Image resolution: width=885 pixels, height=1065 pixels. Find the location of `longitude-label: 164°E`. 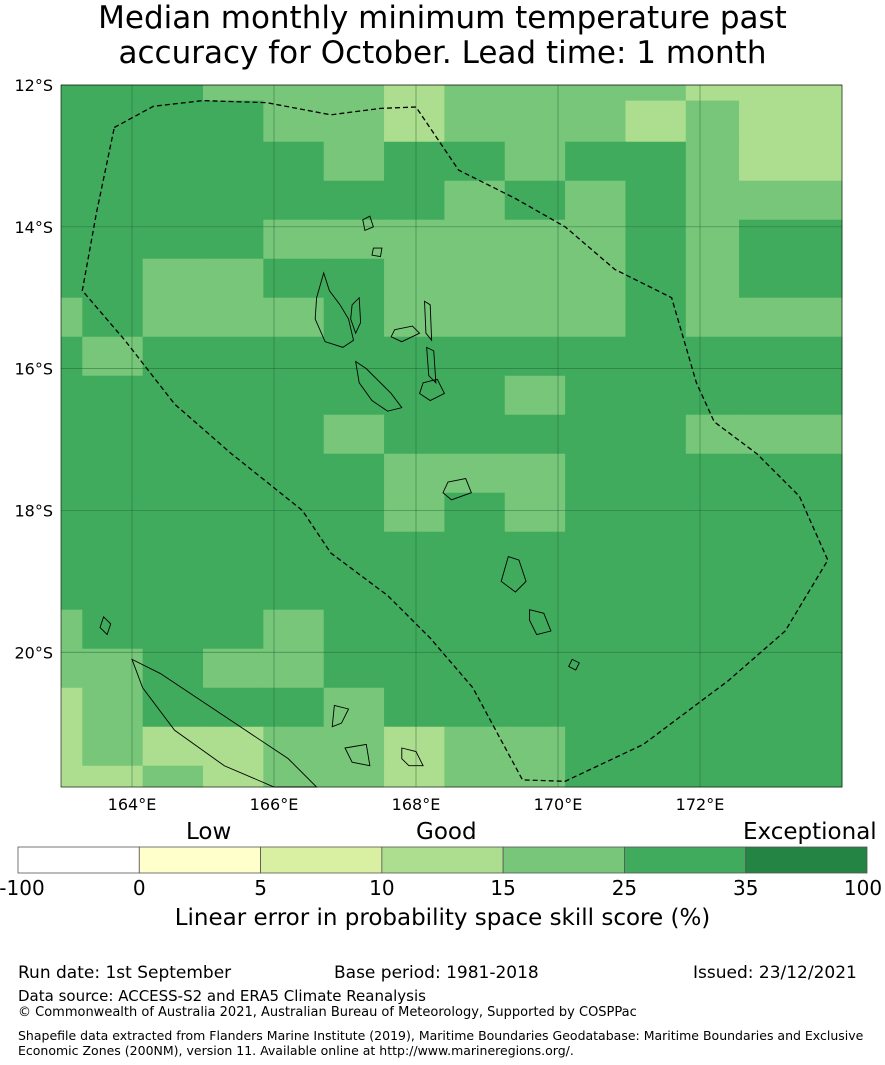

longitude-label: 164°E is located at coordinates (132, 804).